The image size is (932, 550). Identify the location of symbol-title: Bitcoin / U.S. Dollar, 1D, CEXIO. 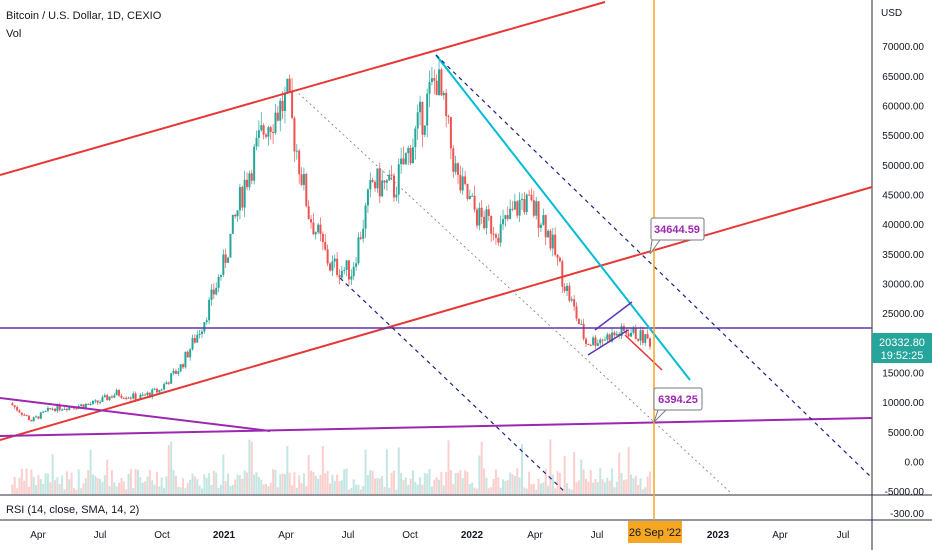
(84, 16).